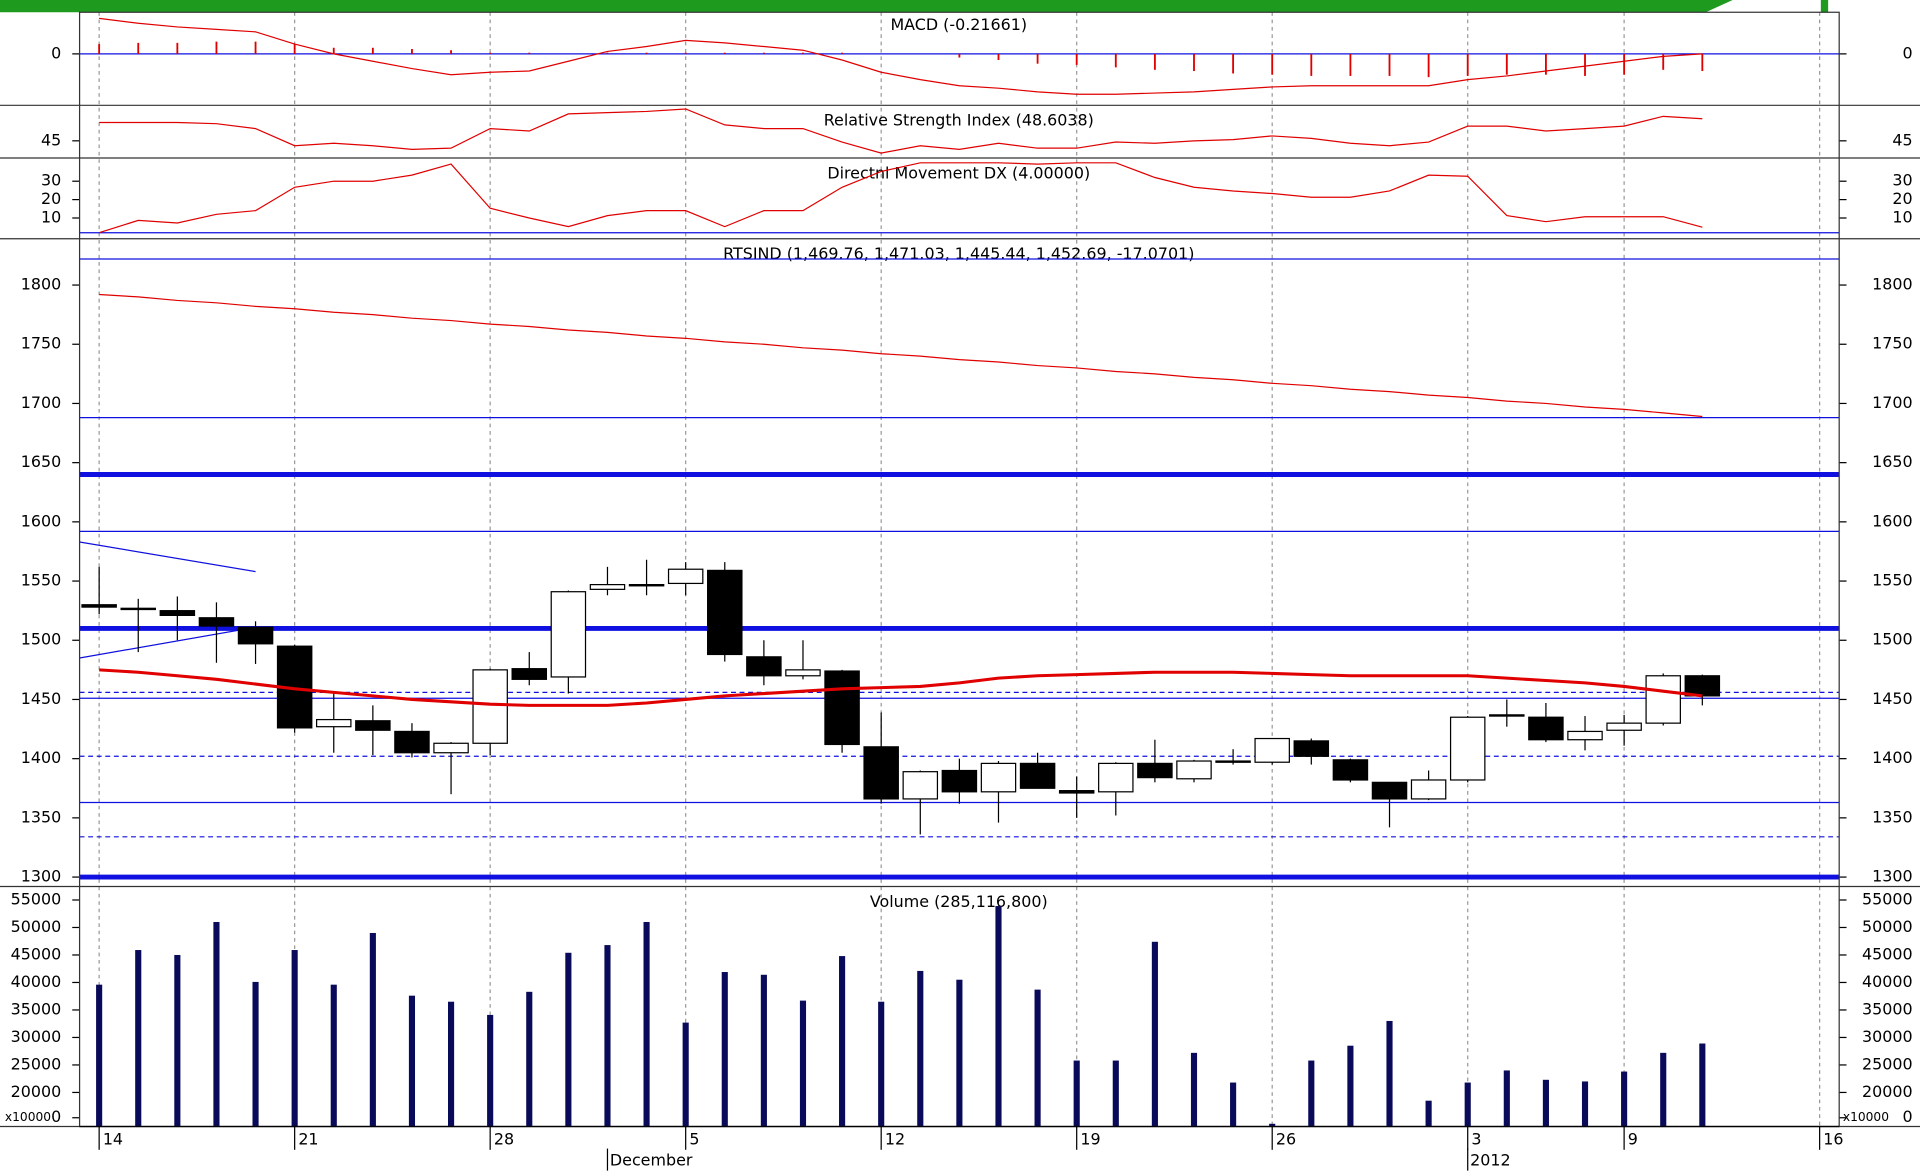  I want to click on panel-title: Volume (285,116,800), so click(959, 901).